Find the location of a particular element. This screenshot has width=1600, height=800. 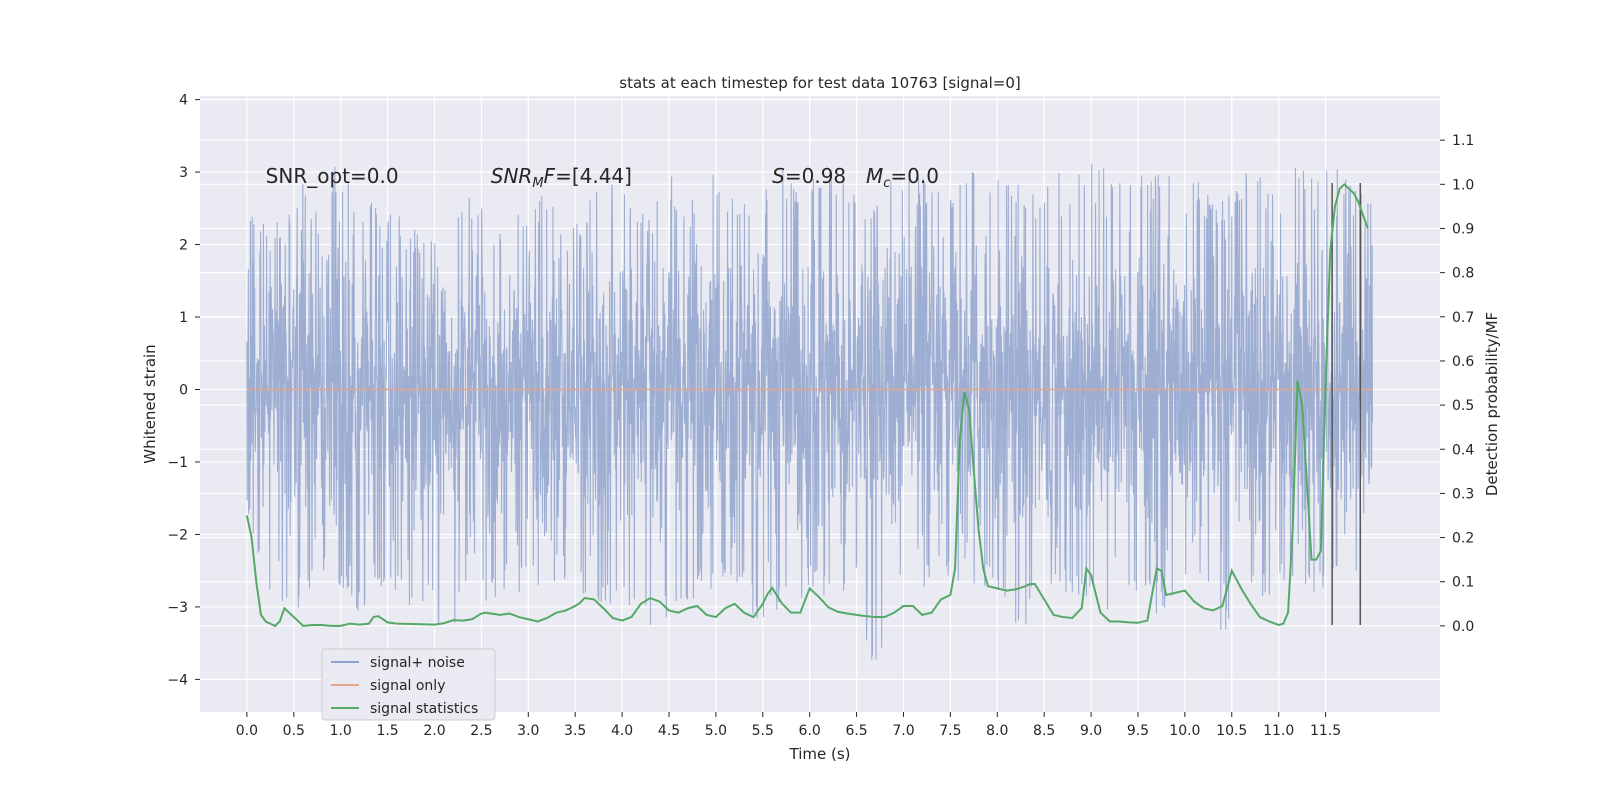

y-tick-label: 3 is located at coordinates (183, 173).